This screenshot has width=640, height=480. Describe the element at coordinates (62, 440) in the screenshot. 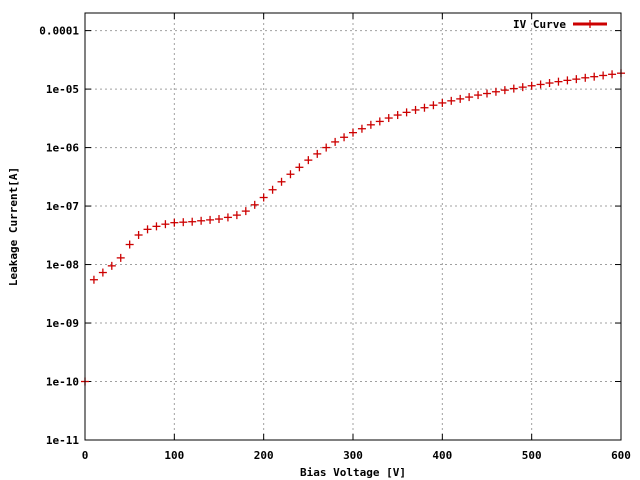

I see `y-tick-label: 1e-11` at that location.